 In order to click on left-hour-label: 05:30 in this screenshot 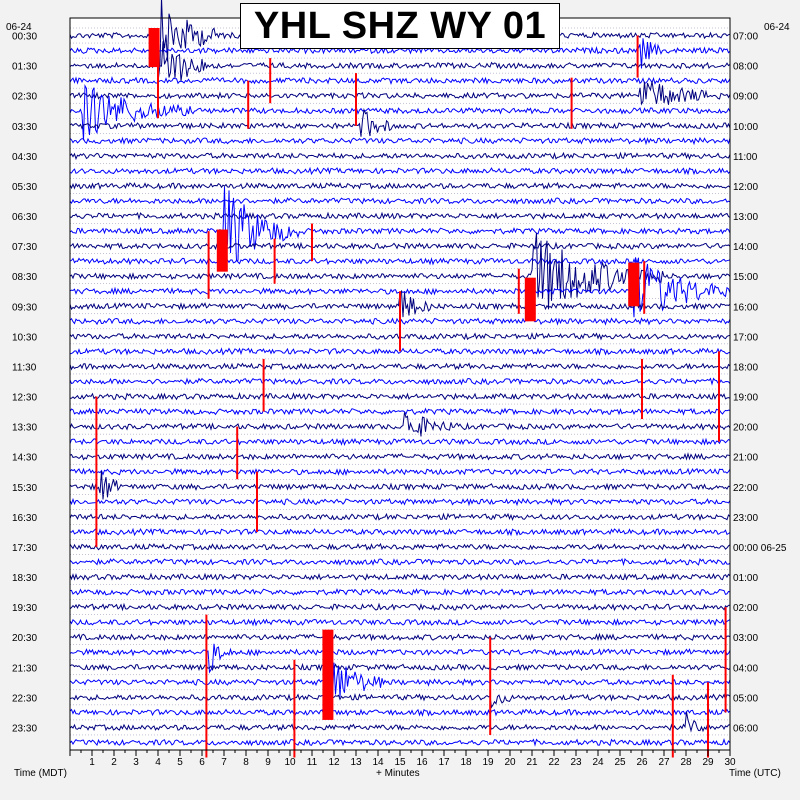, I will do `click(24, 187)`.